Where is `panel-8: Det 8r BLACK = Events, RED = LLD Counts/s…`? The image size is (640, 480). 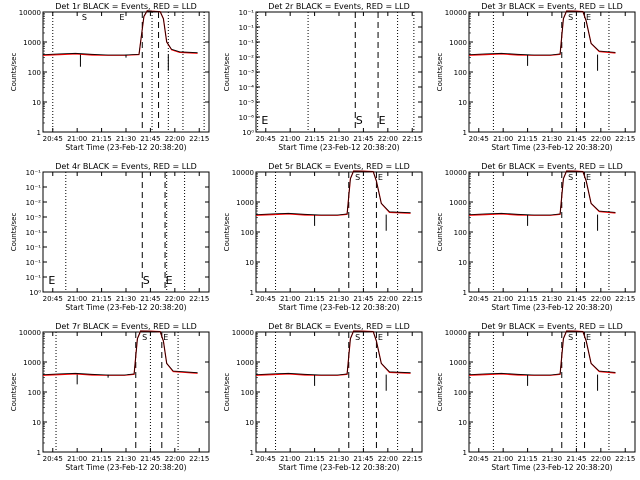 panel-8: Det 8r BLACK = Events, RED = LLD Counts/s… is located at coordinates (323, 397).